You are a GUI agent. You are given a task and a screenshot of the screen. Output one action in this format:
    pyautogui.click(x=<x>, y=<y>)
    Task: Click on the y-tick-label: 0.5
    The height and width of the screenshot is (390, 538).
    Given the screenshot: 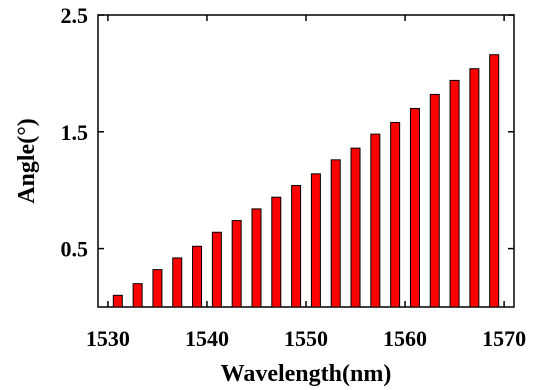 What is the action you would take?
    pyautogui.click(x=75, y=249)
    